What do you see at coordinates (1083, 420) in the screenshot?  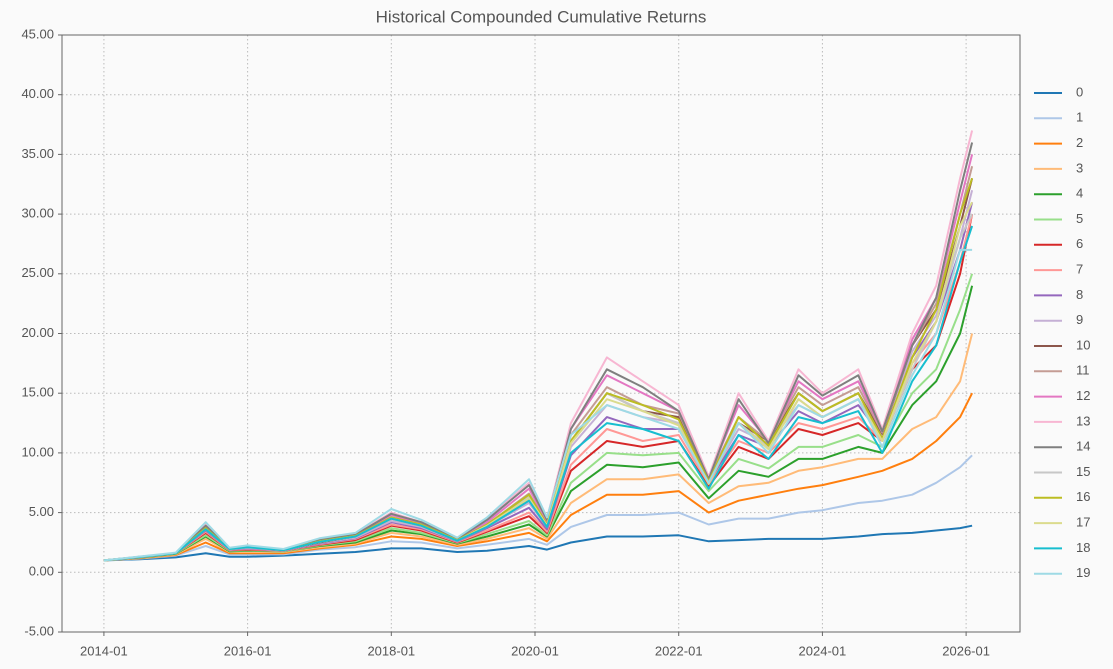 I see `legend-label: 13` at bounding box center [1083, 420].